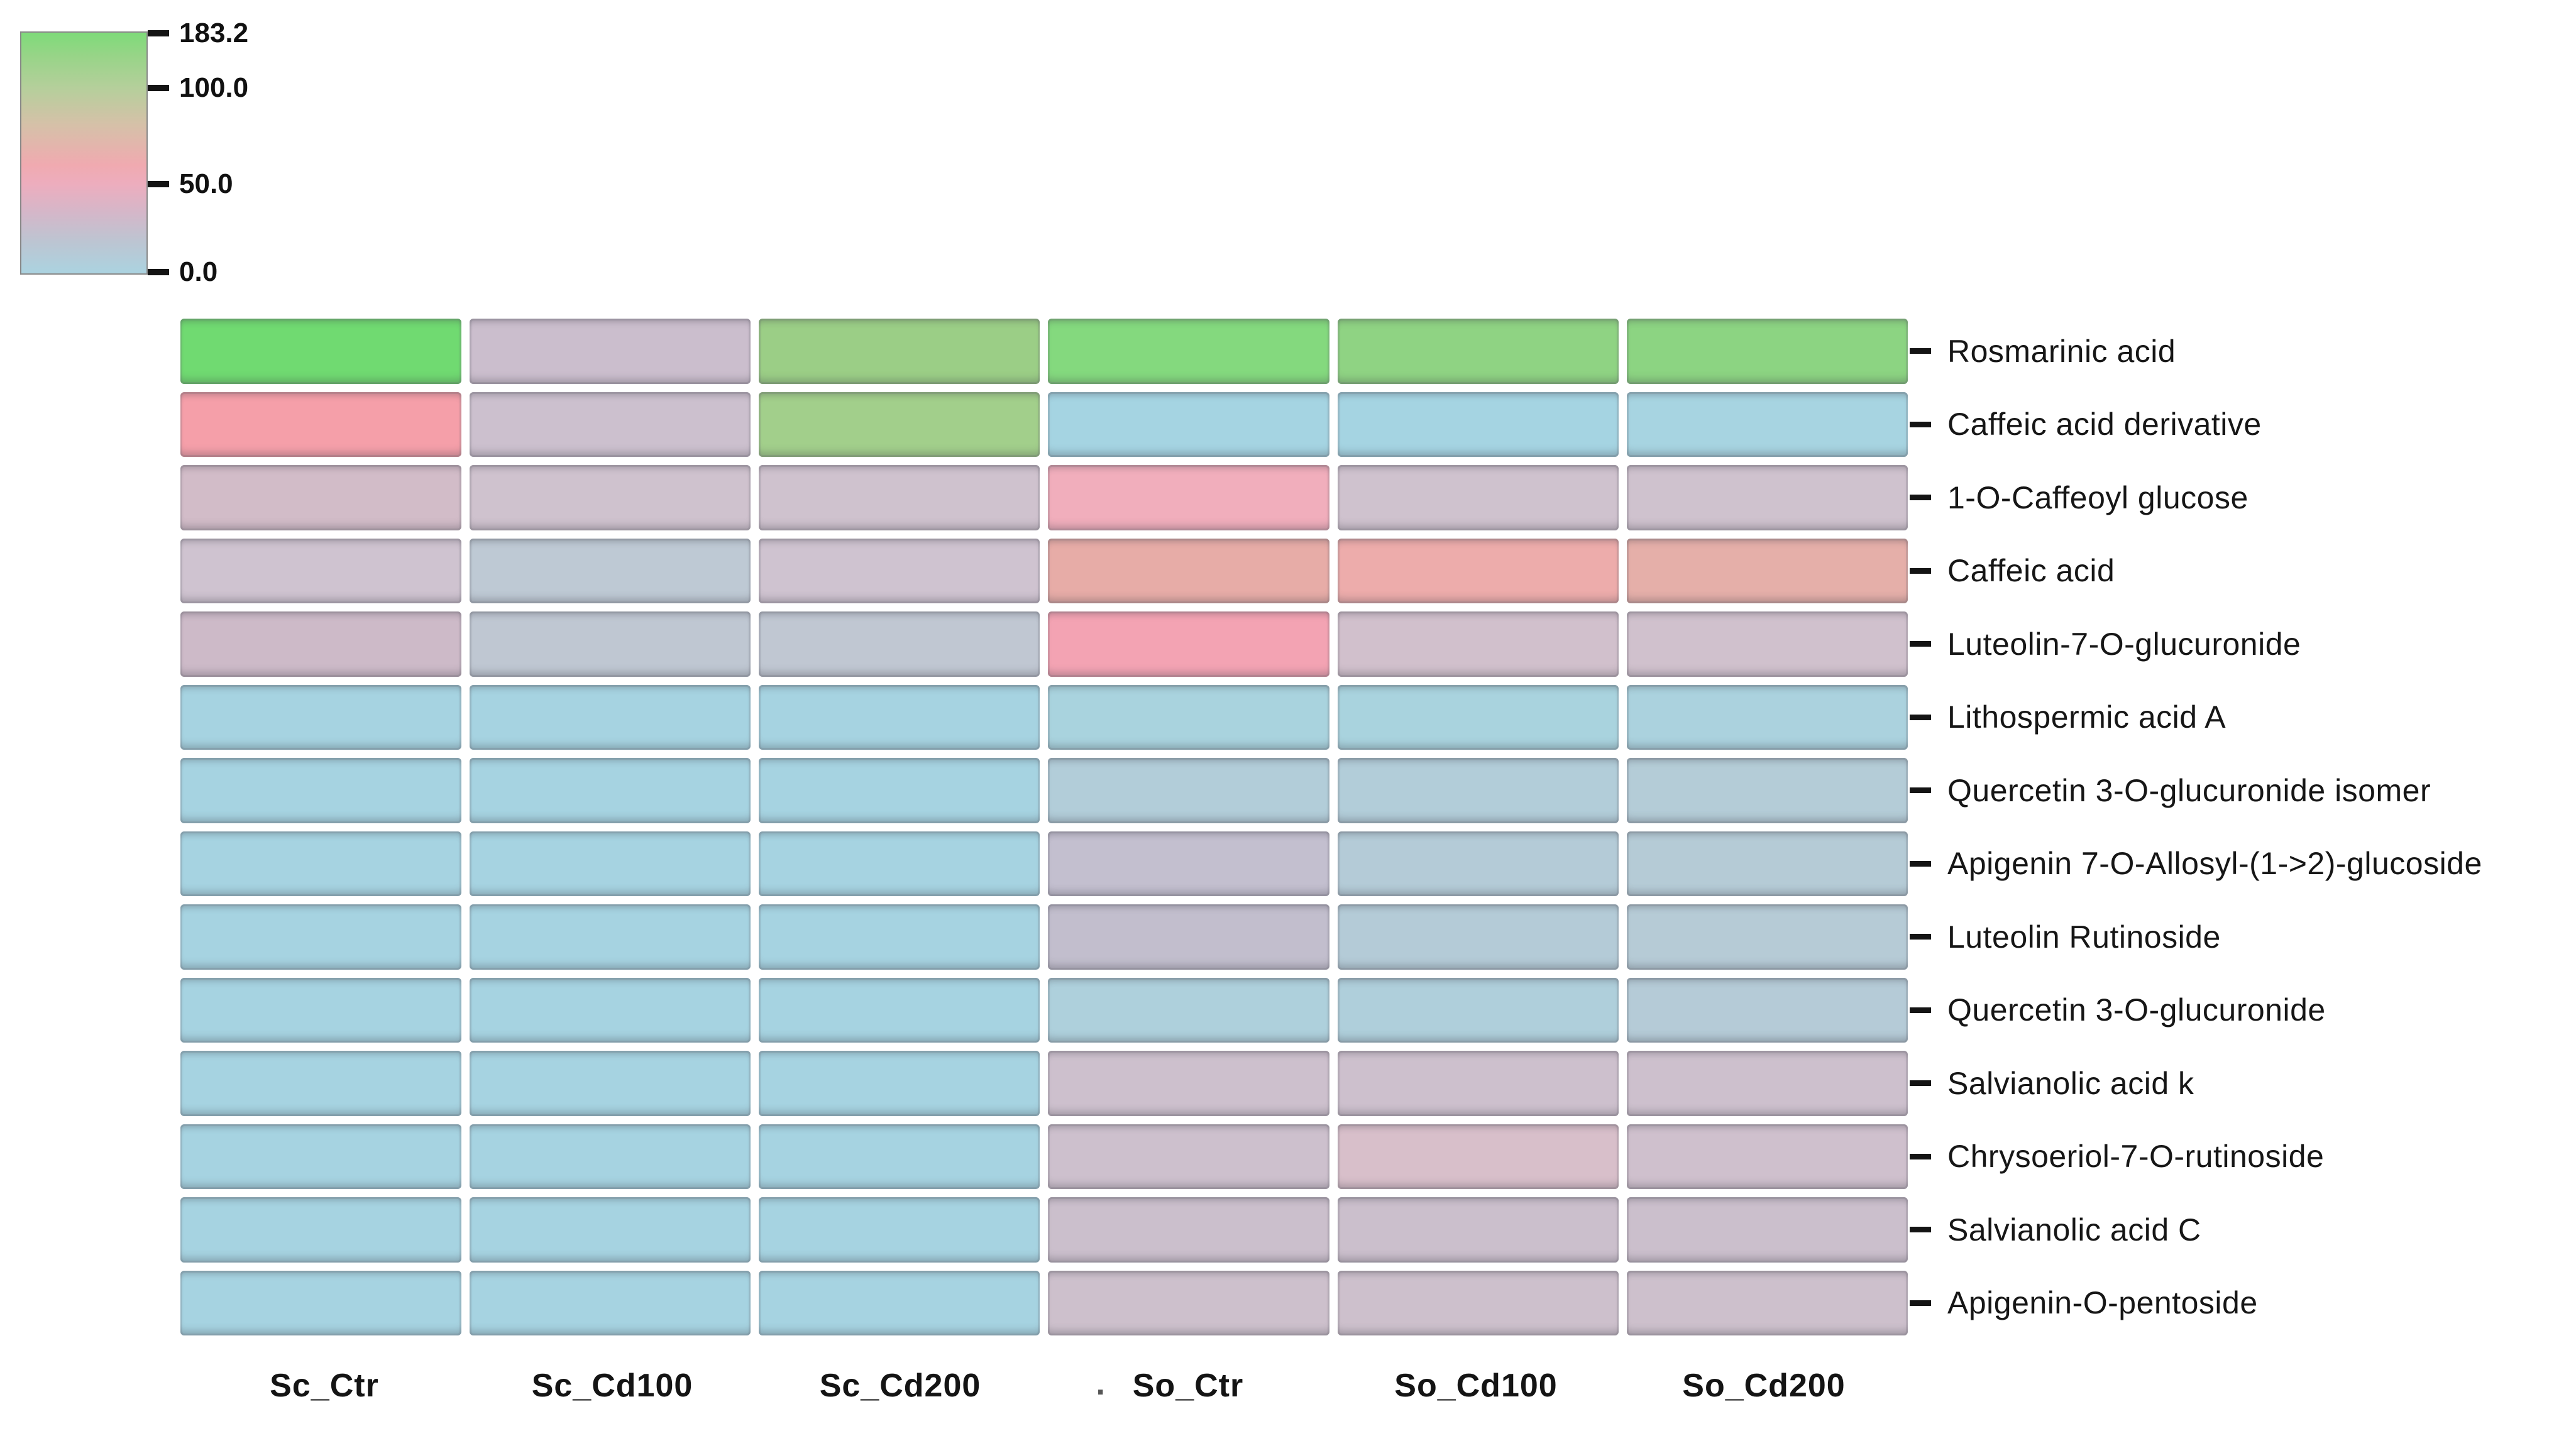 The image size is (2576, 1436). What do you see at coordinates (2243, 717) in the screenshot?
I see `row-label-line: Lithospermic acid A` at bounding box center [2243, 717].